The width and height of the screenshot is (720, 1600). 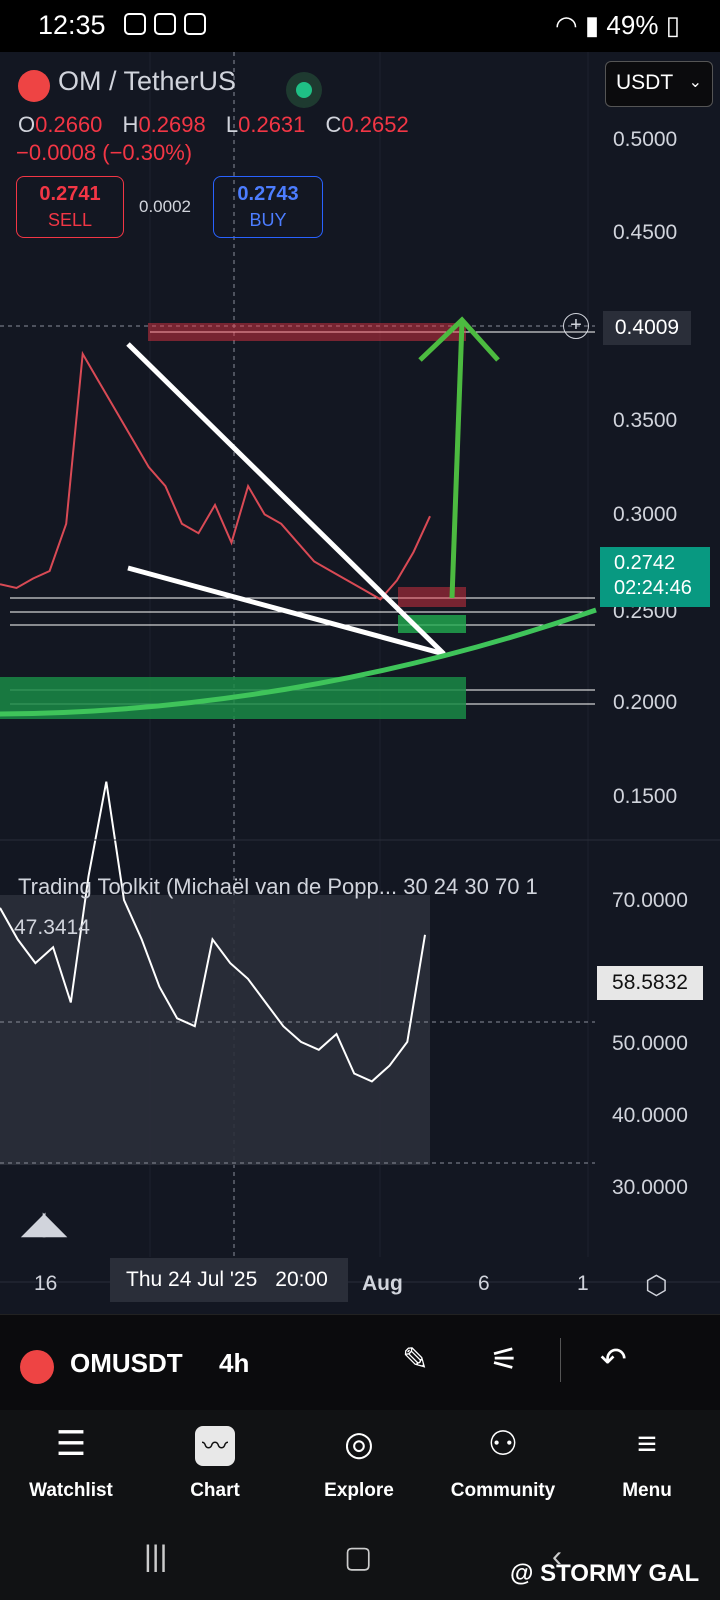 What do you see at coordinates (220, 125) in the screenshot?
I see `ohlc-values: O0.2660 H0.2698 L0.2631 C0.2652` at bounding box center [220, 125].